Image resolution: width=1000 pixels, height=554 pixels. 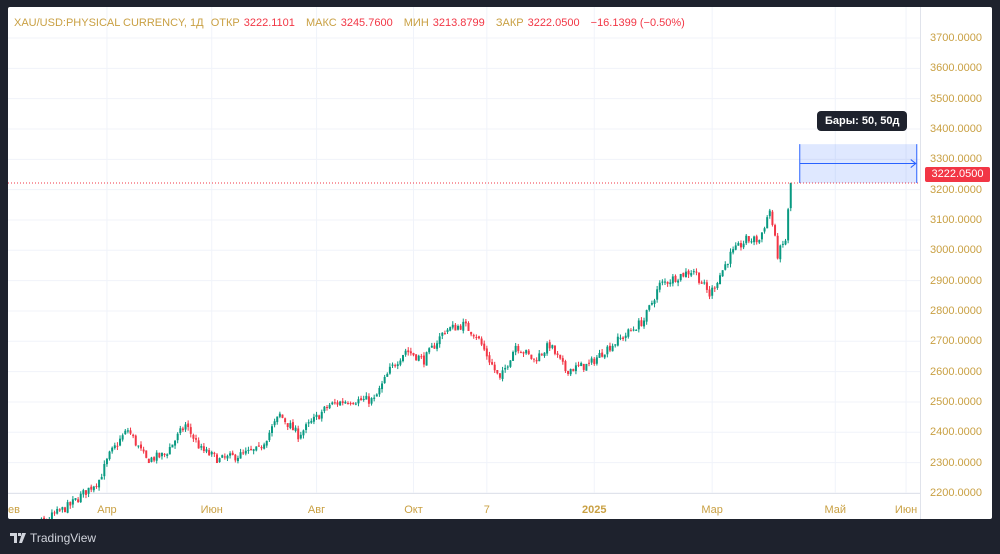 I want to click on change-value: −16.1399 (−0.50%), so click(x=637, y=23).